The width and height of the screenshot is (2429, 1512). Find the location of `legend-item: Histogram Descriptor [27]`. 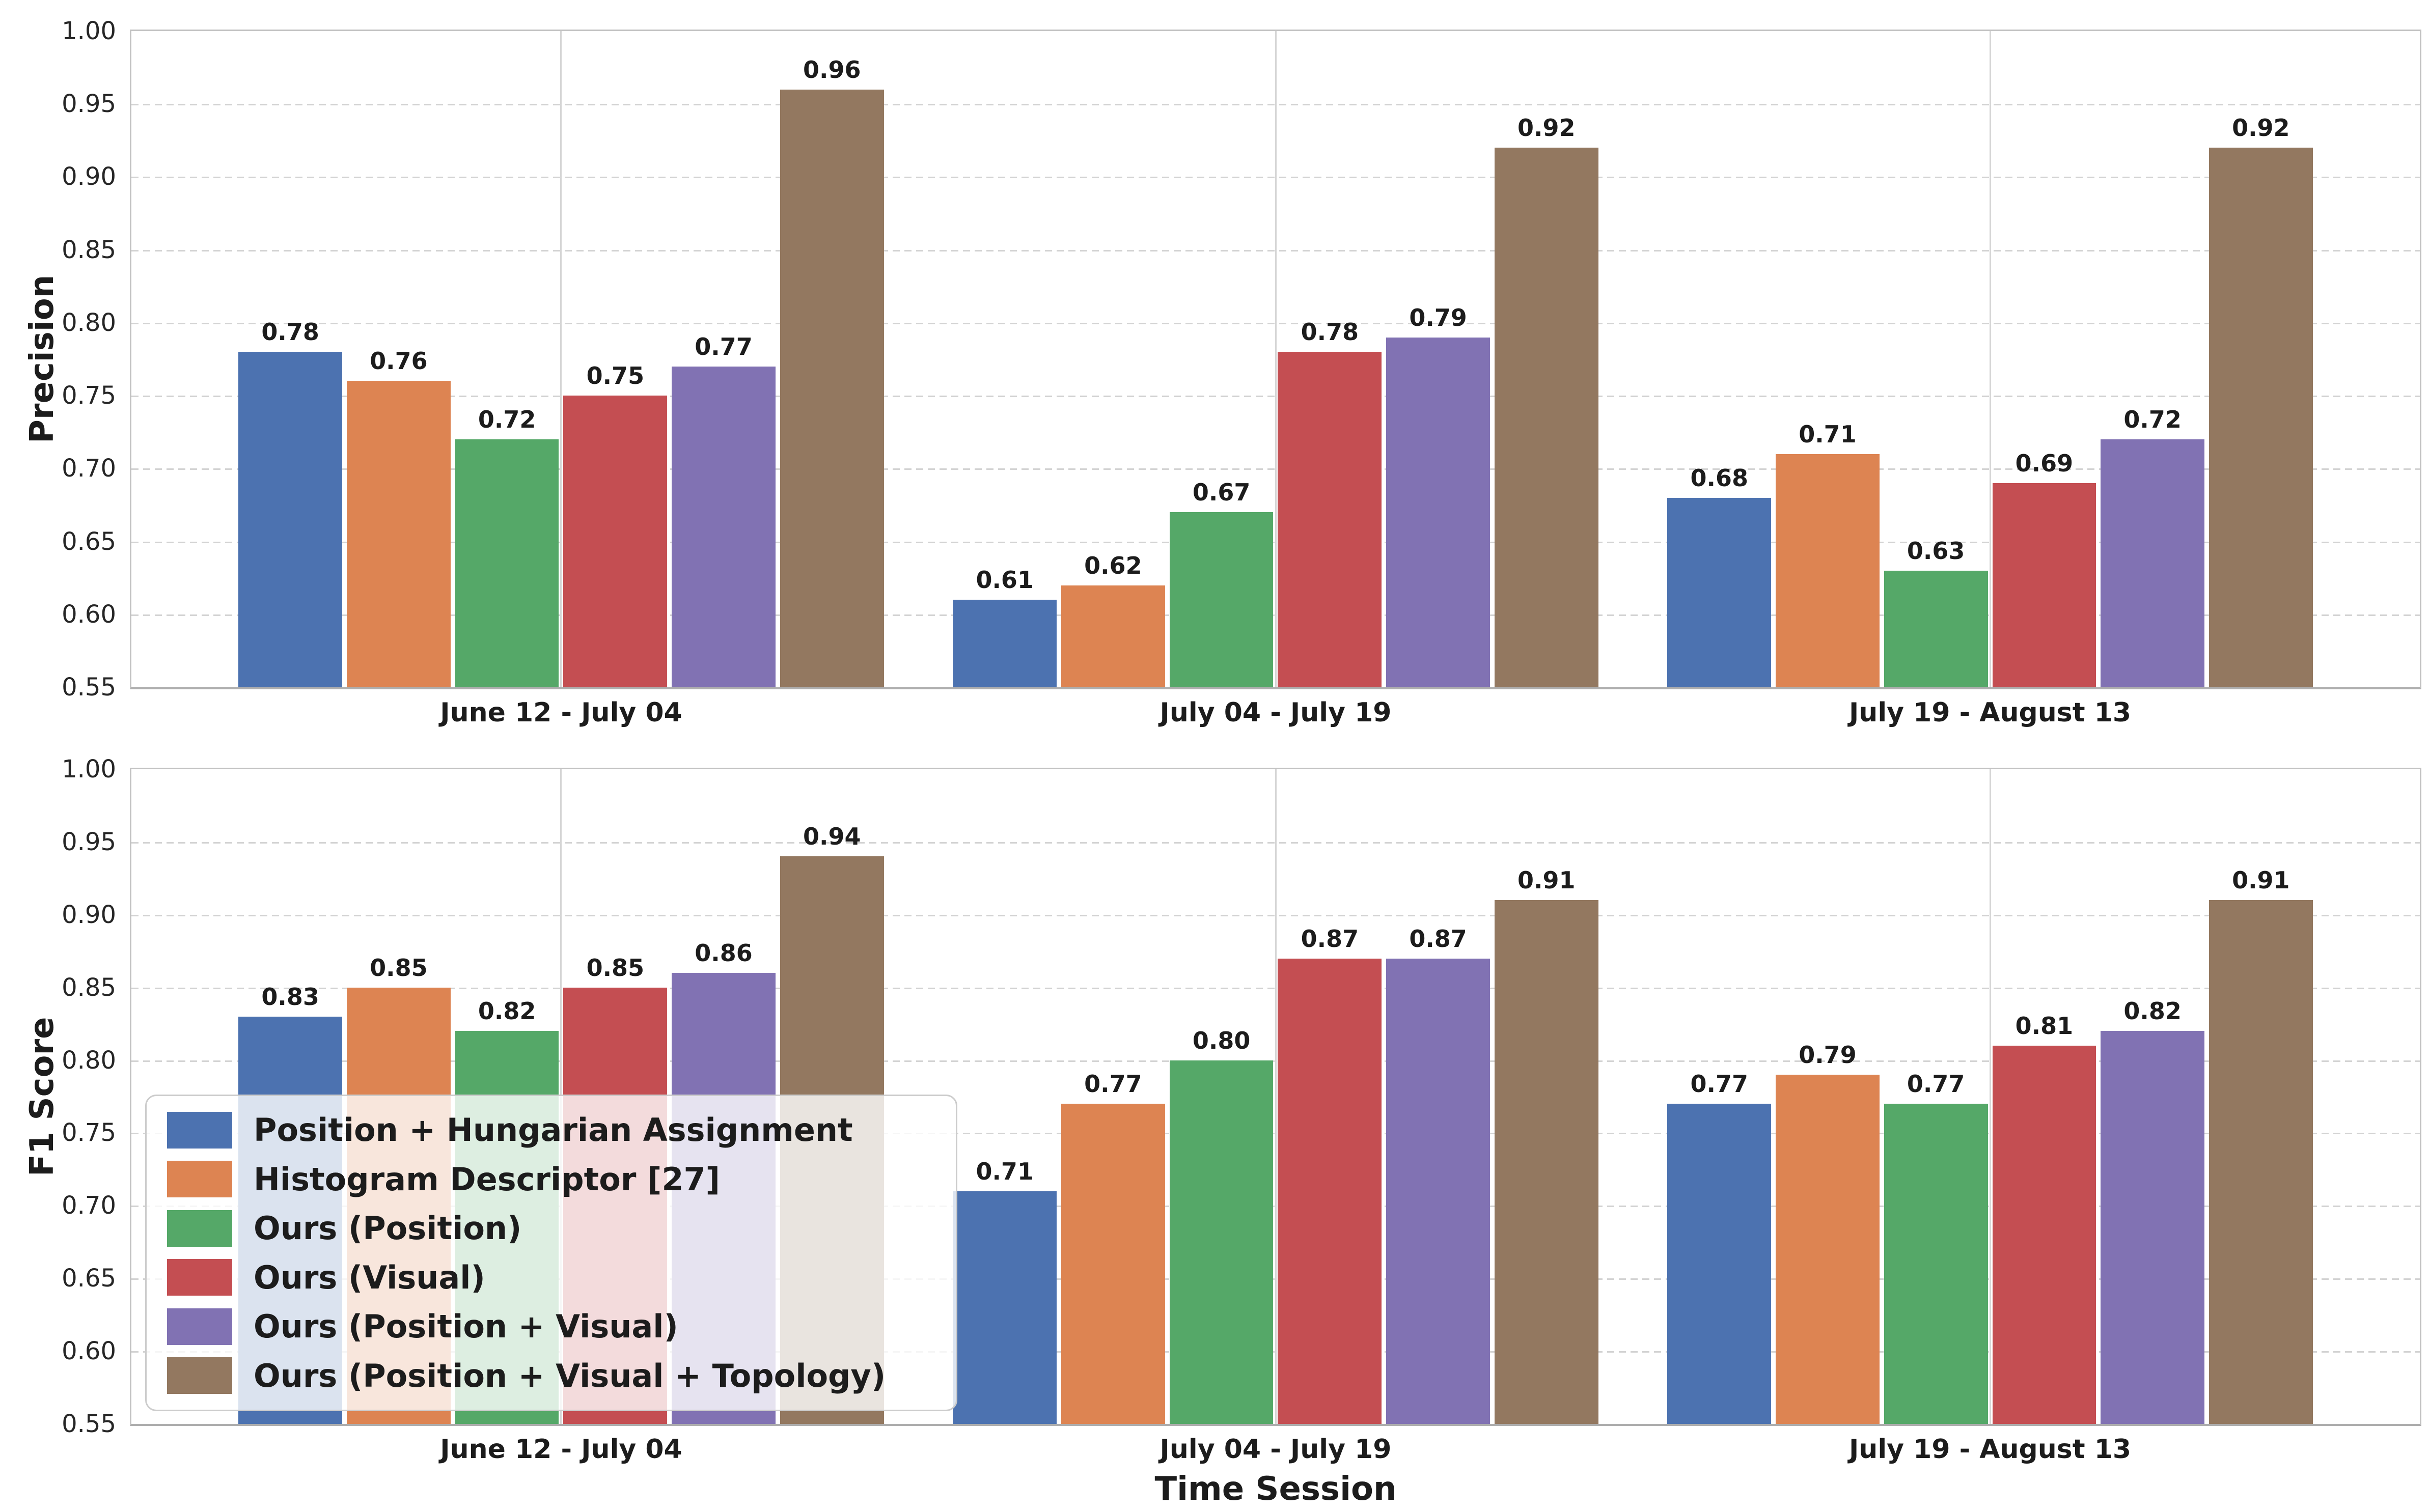

legend-item: Histogram Descriptor [27] is located at coordinates (551, 1179).